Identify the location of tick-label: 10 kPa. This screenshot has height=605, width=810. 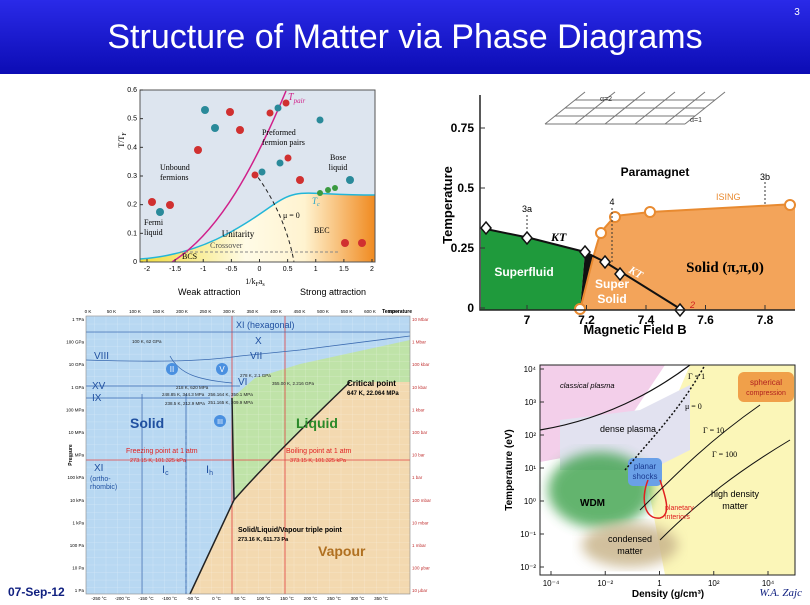
(77, 500).